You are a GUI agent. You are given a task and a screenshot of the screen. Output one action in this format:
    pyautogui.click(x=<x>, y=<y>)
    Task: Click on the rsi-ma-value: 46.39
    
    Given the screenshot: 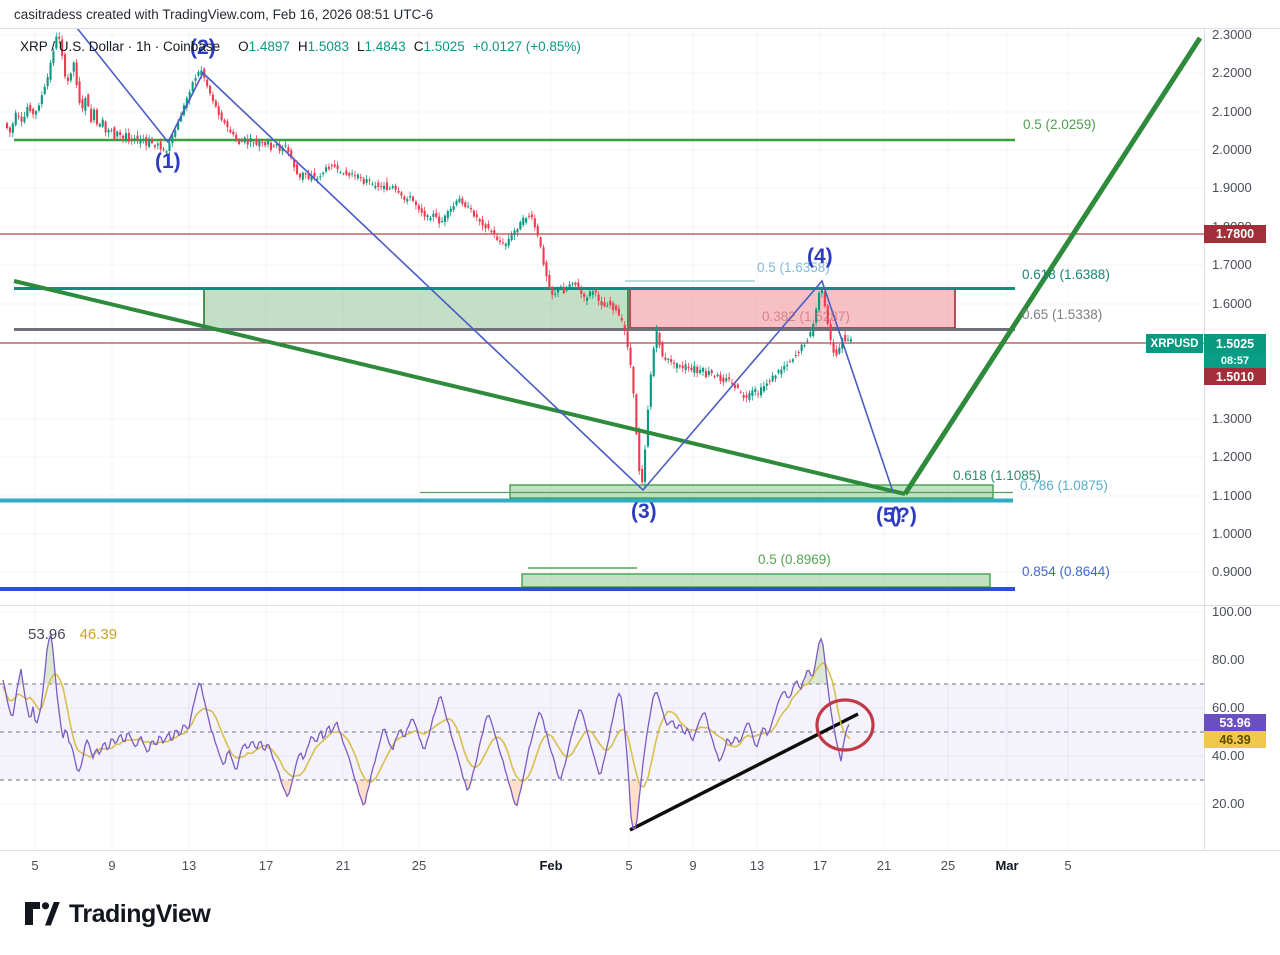 What is the action you would take?
    pyautogui.click(x=98, y=634)
    